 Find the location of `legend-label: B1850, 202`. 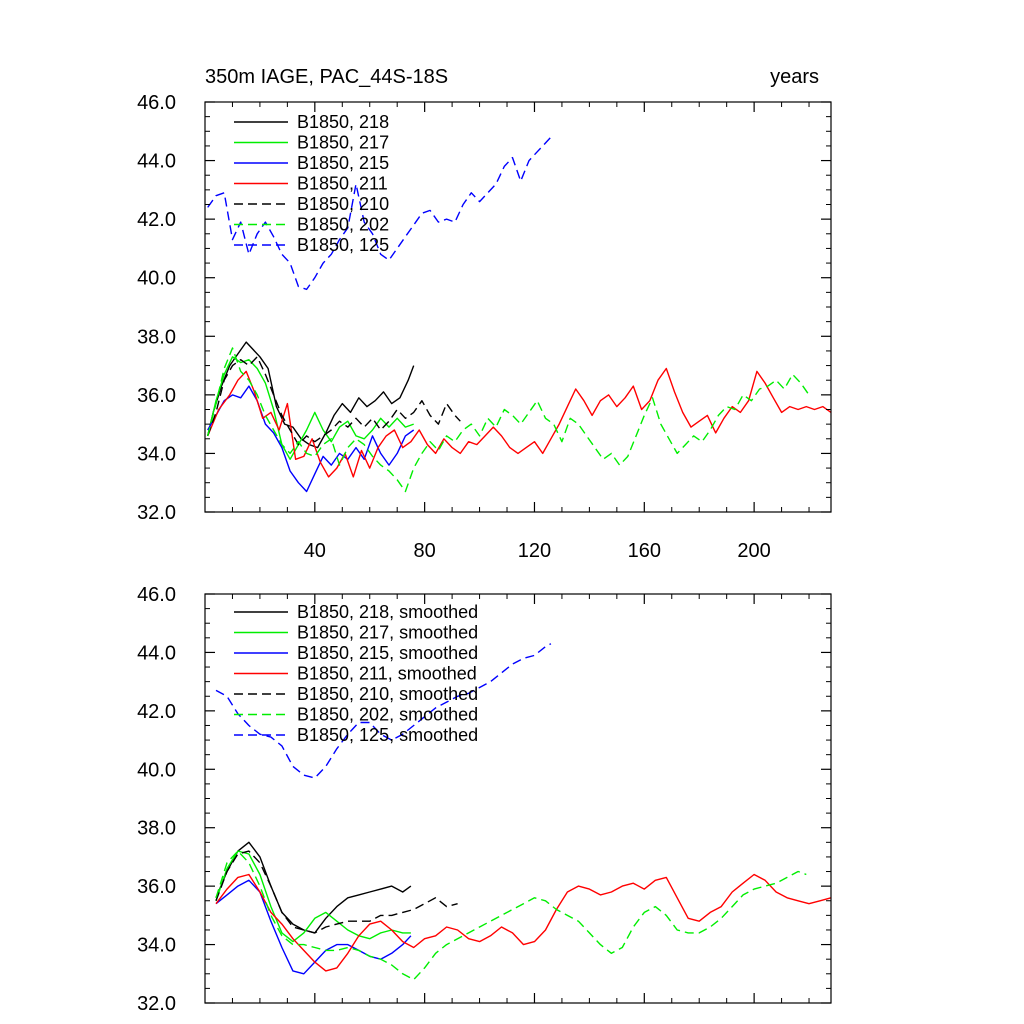

legend-label: B1850, 202 is located at coordinates (343, 225).